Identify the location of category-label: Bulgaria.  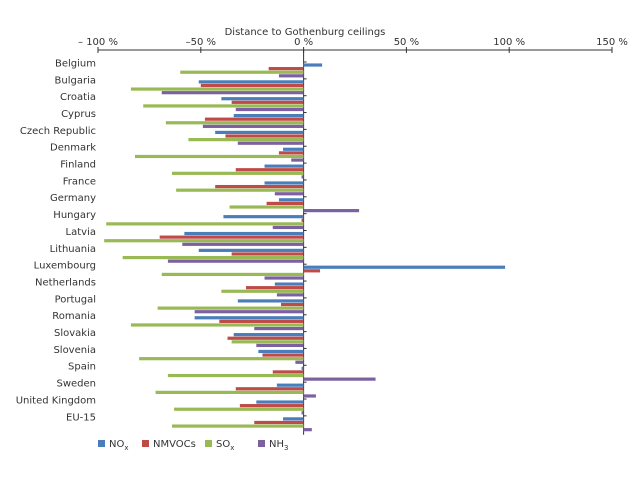
(75, 80).